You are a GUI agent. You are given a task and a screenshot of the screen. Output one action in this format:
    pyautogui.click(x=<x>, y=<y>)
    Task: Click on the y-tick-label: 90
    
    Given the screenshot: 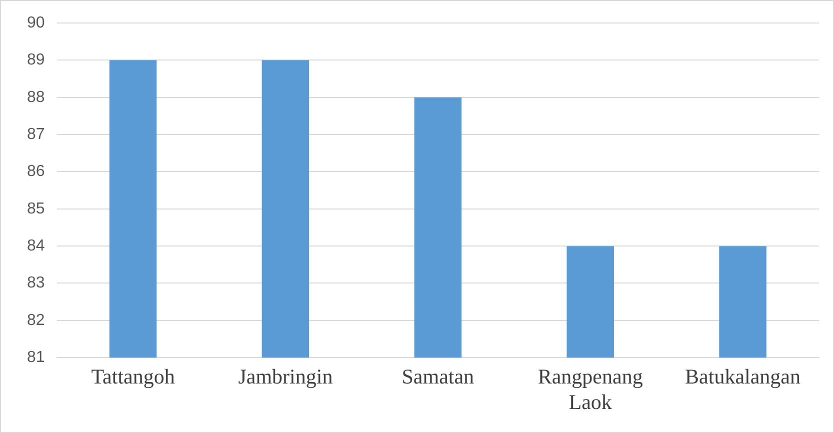 What is the action you would take?
    pyautogui.click(x=36, y=23)
    